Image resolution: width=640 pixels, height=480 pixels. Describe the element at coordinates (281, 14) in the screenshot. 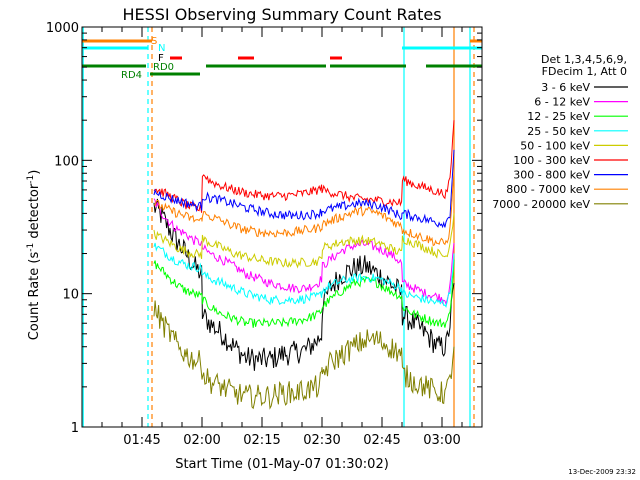

I see `chart-title: HESSI Observing Summary Count Rates` at that location.